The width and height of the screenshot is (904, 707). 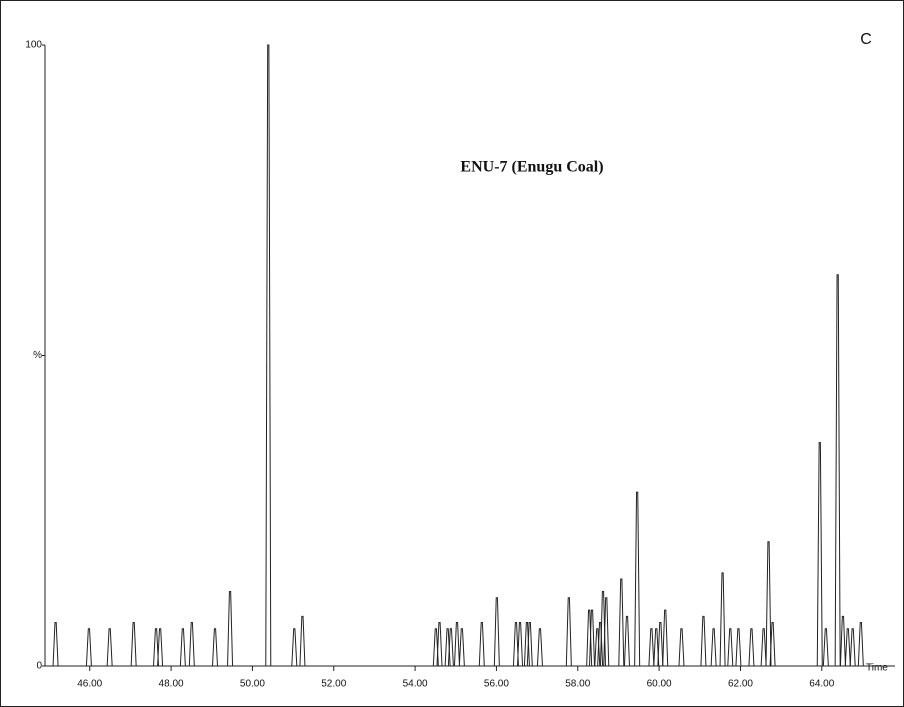 I want to click on x-tick-label: 46.00, so click(x=89, y=684).